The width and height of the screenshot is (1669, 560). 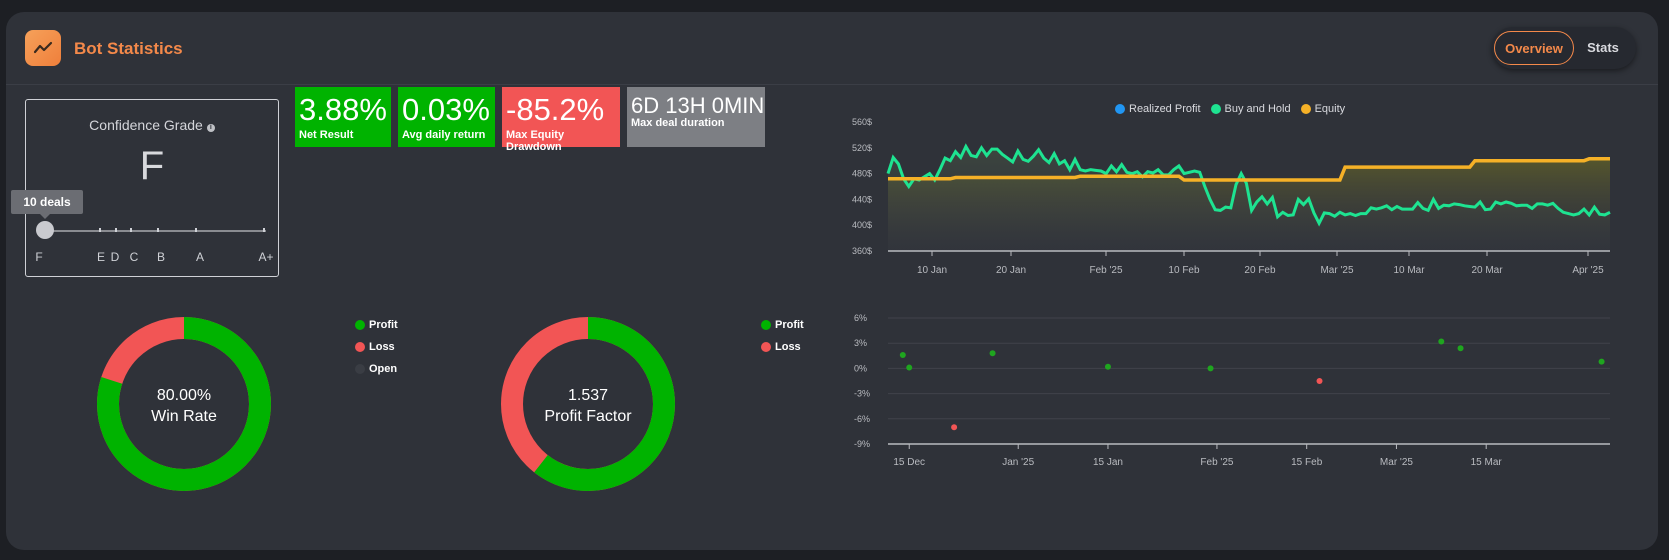 What do you see at coordinates (561, 120) in the screenshot?
I see `max-drawdown-card: -85.2% Max Equity Drawdown` at bounding box center [561, 120].